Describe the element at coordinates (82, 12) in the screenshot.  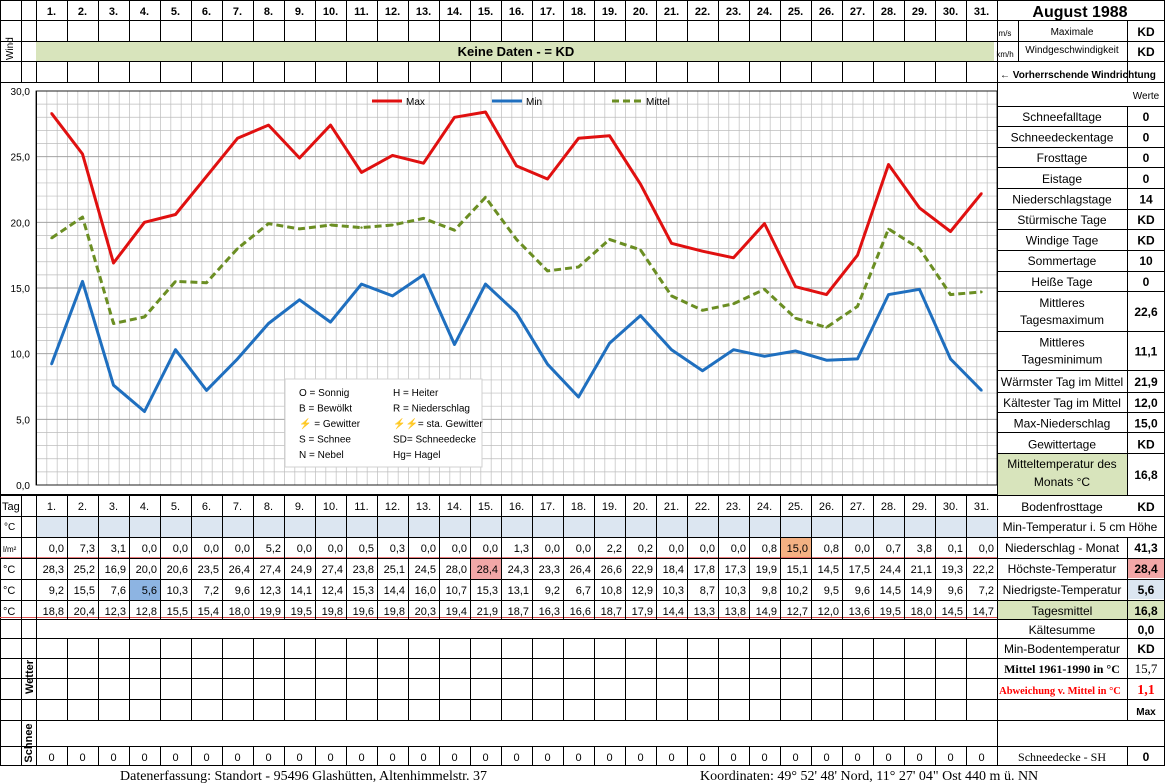
I see `day-header-top: 2.` at that location.